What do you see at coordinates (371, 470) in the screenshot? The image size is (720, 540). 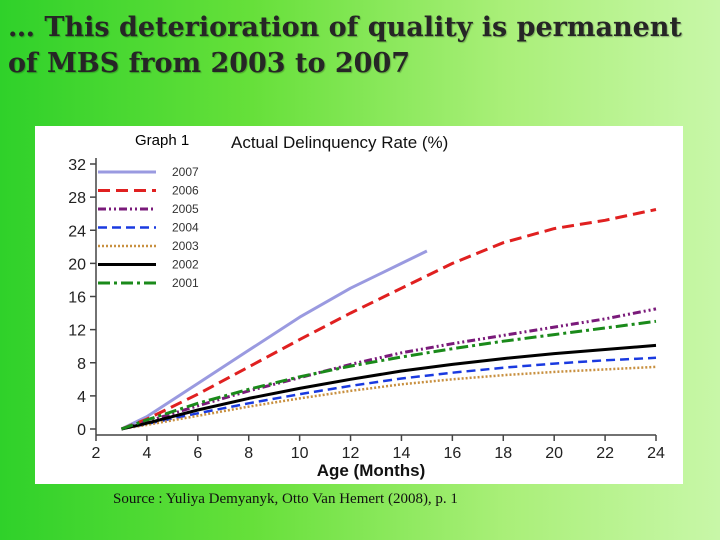 I see `x-axis-label: Age (Months)` at bounding box center [371, 470].